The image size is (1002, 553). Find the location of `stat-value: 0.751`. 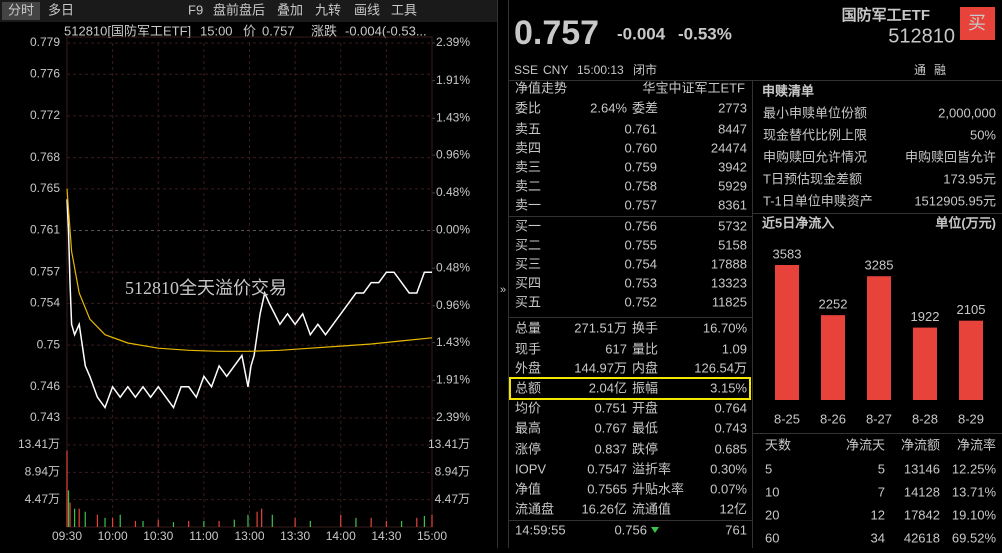

stat-value: 0.751 is located at coordinates (610, 407).